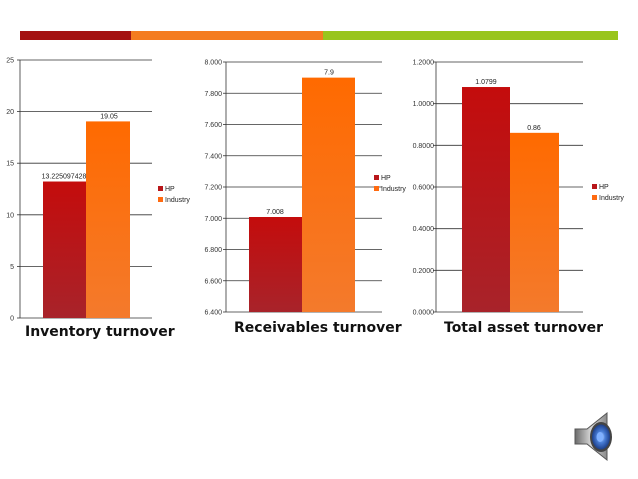 The height and width of the screenshot is (479, 638). I want to click on data-label: 0.86, so click(534, 128).